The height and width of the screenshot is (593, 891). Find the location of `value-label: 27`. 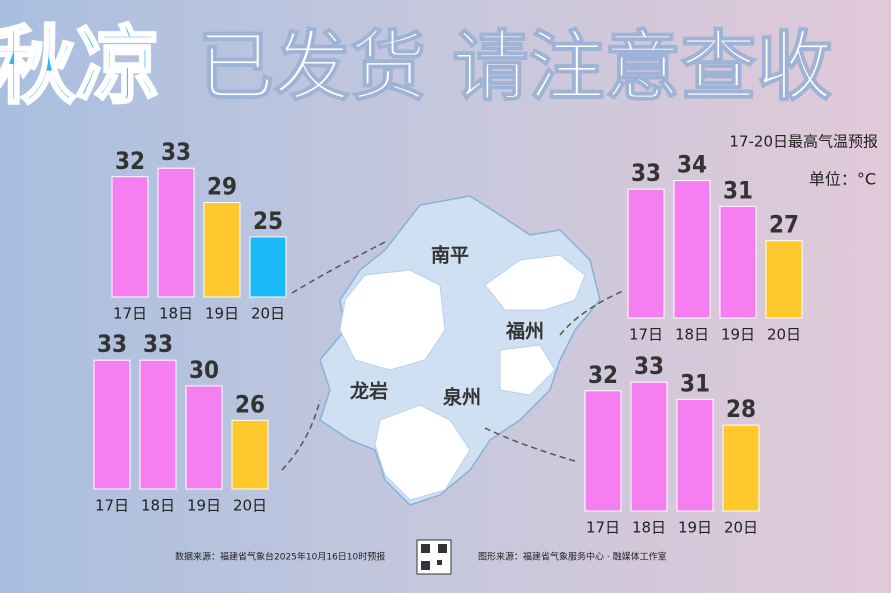

value-label: 27 is located at coordinates (784, 225).